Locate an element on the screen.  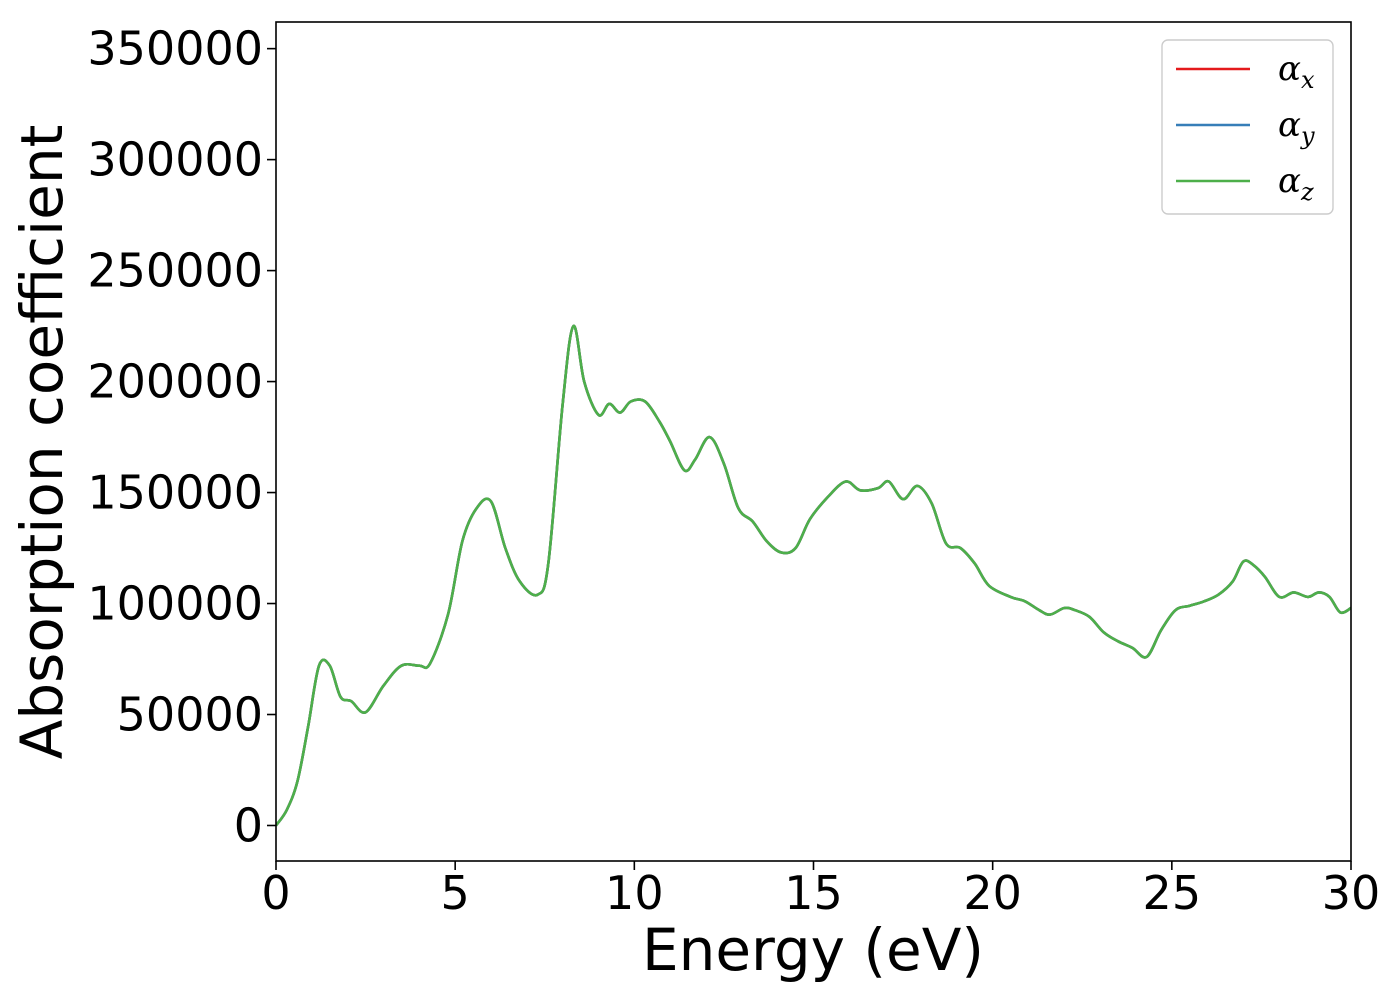
y-tick-label: 0 is located at coordinates (248, 825).